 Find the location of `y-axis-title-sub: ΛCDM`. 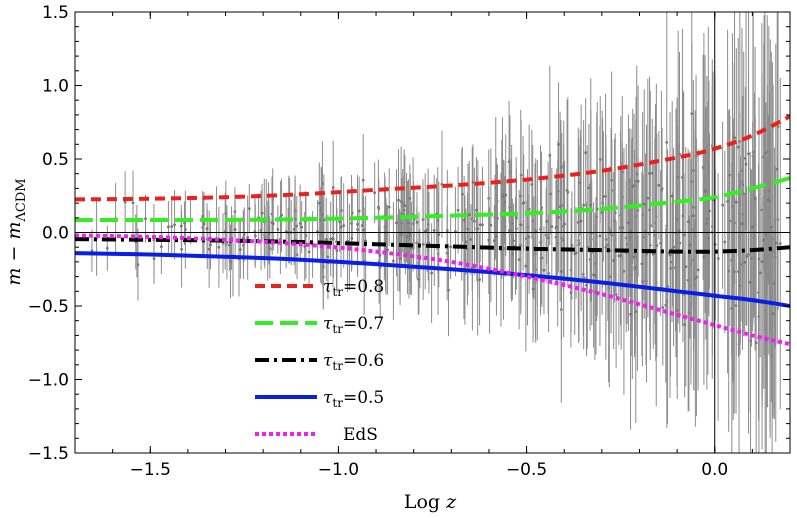

y-axis-title-sub: ΛCDM is located at coordinates (21, 200).